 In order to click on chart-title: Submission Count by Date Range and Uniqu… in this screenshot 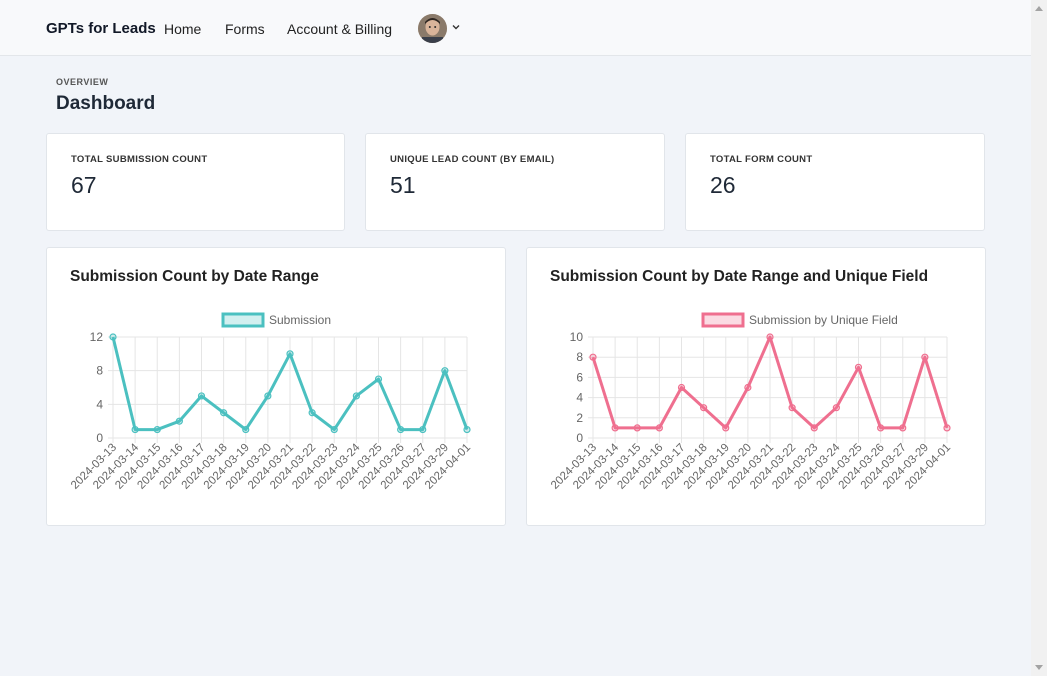, I will do `click(739, 276)`.